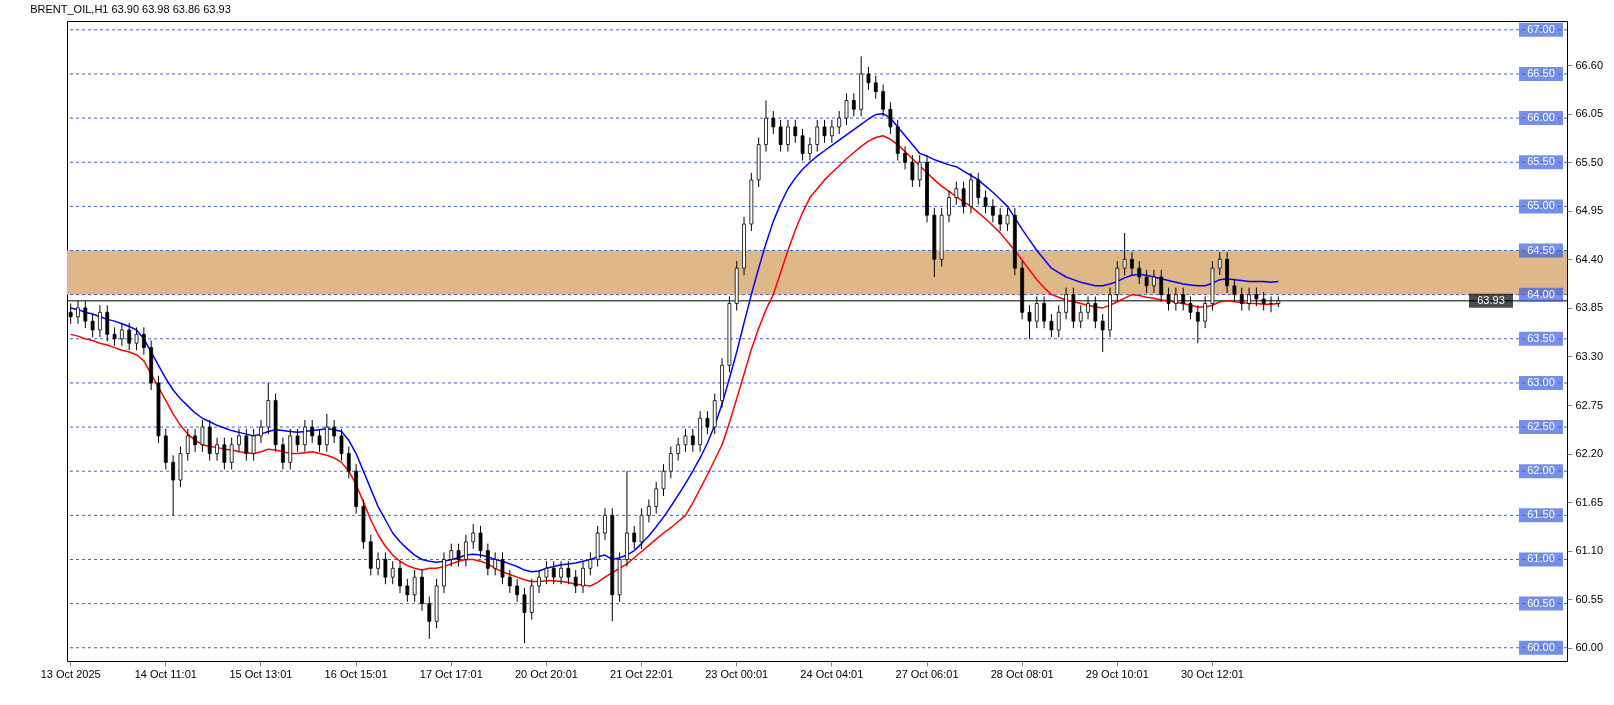 The height and width of the screenshot is (705, 1614). What do you see at coordinates (130, 9) in the screenshot?
I see `chart-title: BRENT_OIL,H1 63.90 63.98 63.86 63.93` at bounding box center [130, 9].